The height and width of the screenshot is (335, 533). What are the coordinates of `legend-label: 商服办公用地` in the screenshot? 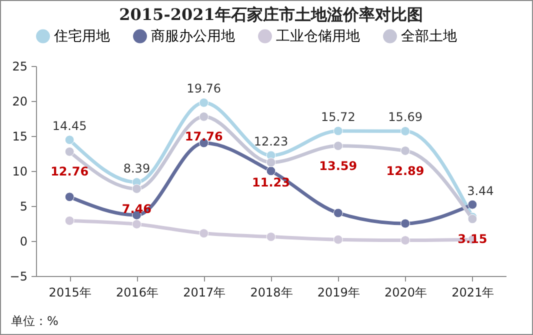 It's located at (193, 36).